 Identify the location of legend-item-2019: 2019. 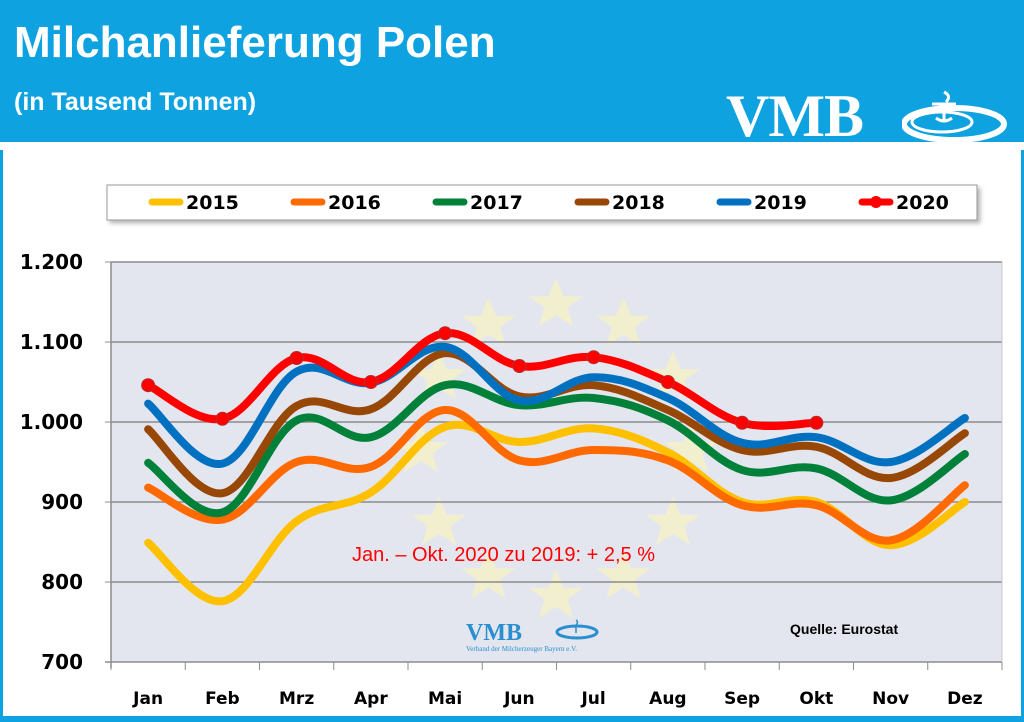
(761, 203).